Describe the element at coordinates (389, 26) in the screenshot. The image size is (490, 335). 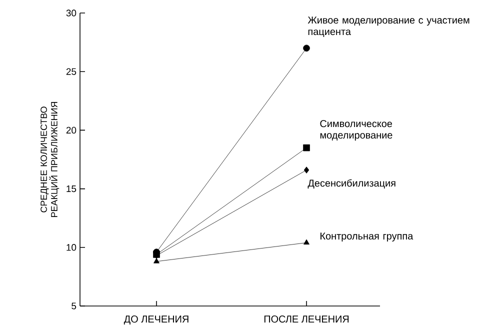
I see `series-label: Живое моделирование с участием пациента` at that location.